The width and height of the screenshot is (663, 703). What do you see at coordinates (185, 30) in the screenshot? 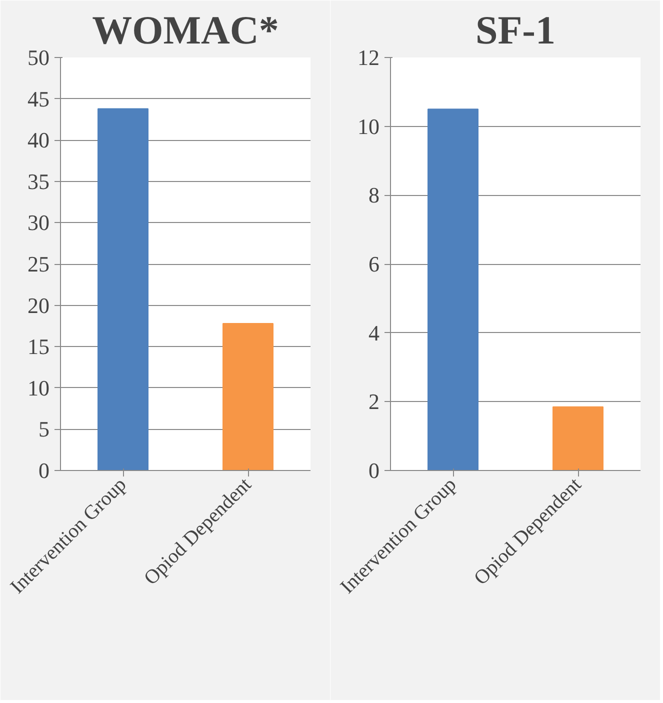
I see `chart-title: WOMAC*` at bounding box center [185, 30].